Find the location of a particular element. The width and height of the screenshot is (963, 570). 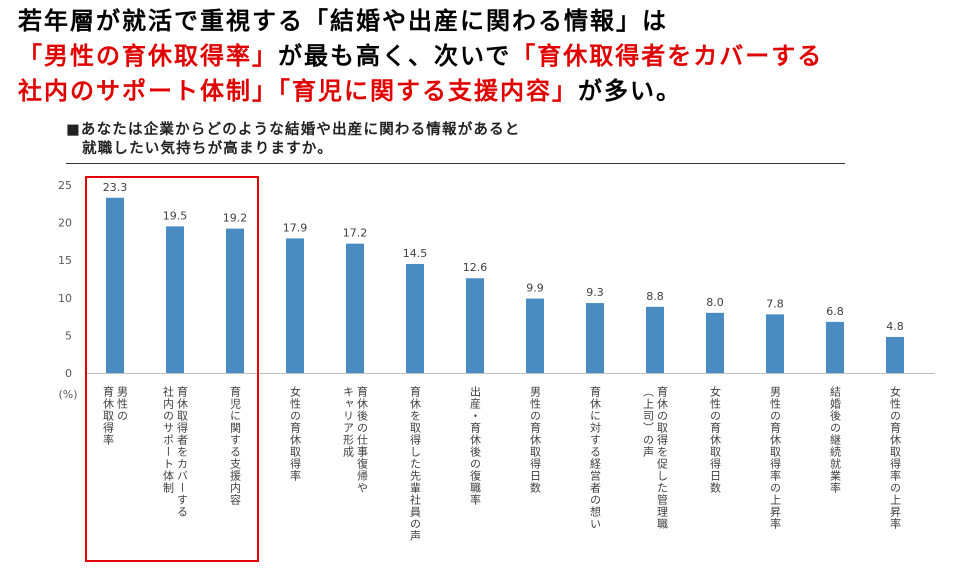

data-label: 4.8 is located at coordinates (895, 326).